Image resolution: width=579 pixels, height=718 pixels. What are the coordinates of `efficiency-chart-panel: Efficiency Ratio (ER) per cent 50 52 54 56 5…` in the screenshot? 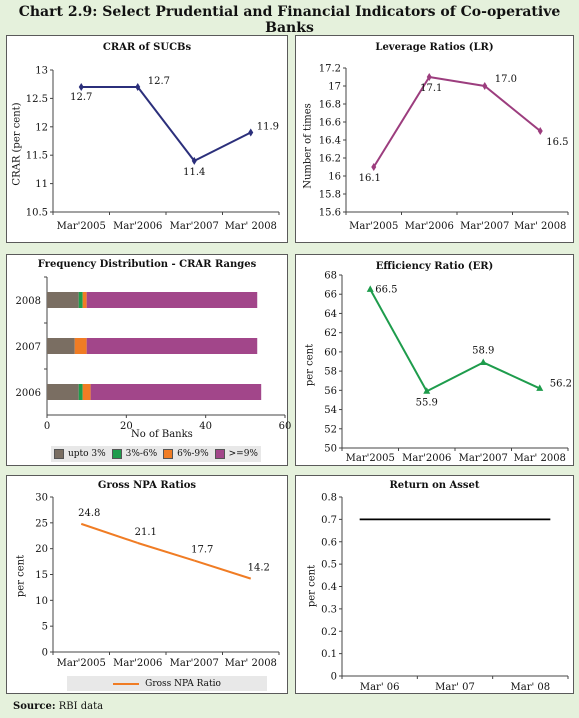 It's located at (434, 360).